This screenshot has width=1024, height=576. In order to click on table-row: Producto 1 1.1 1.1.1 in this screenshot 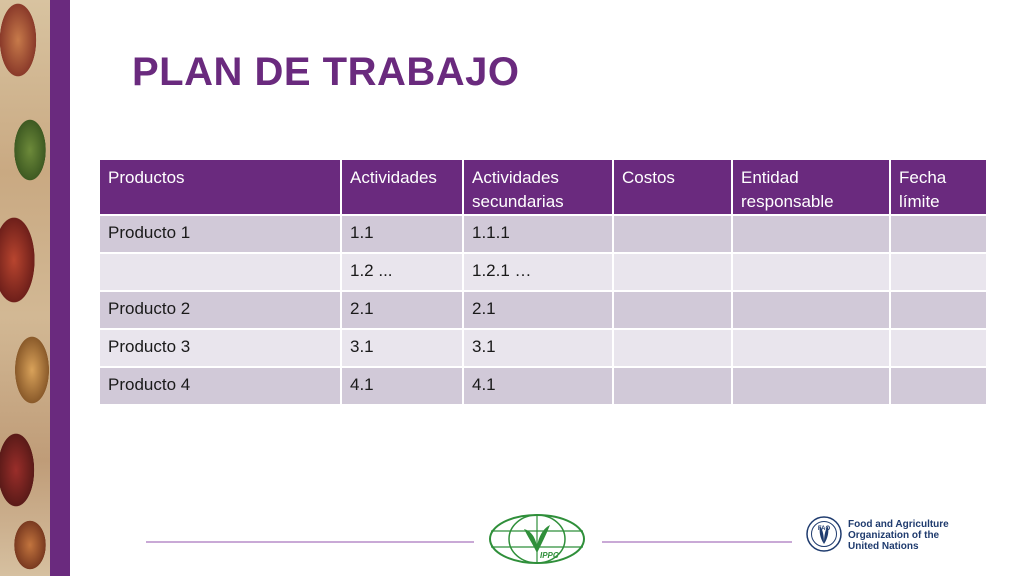, I will do `click(543, 234)`.